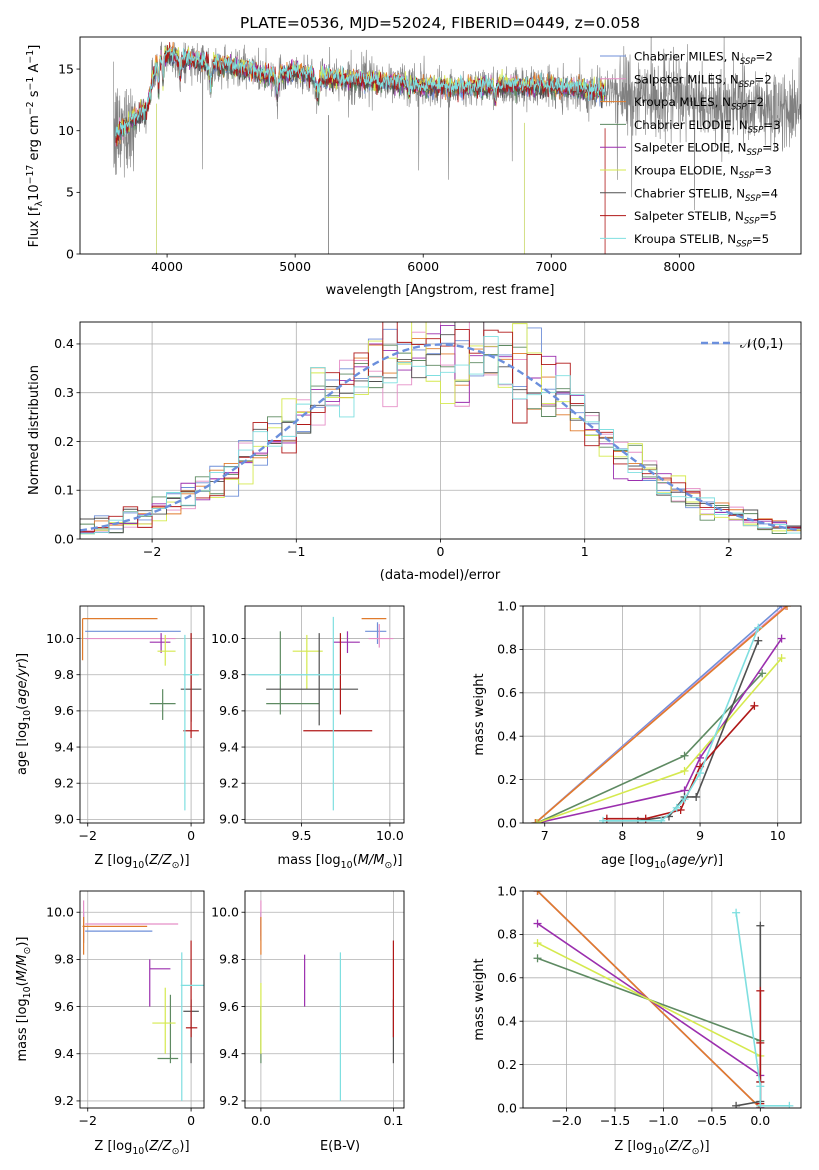 Image resolution: width=819 pixels, height=1170 pixels. I want to click on y-axis-label: Flux [fλ10−17 erg cm−2 s−1 A−1], so click(35, 146).